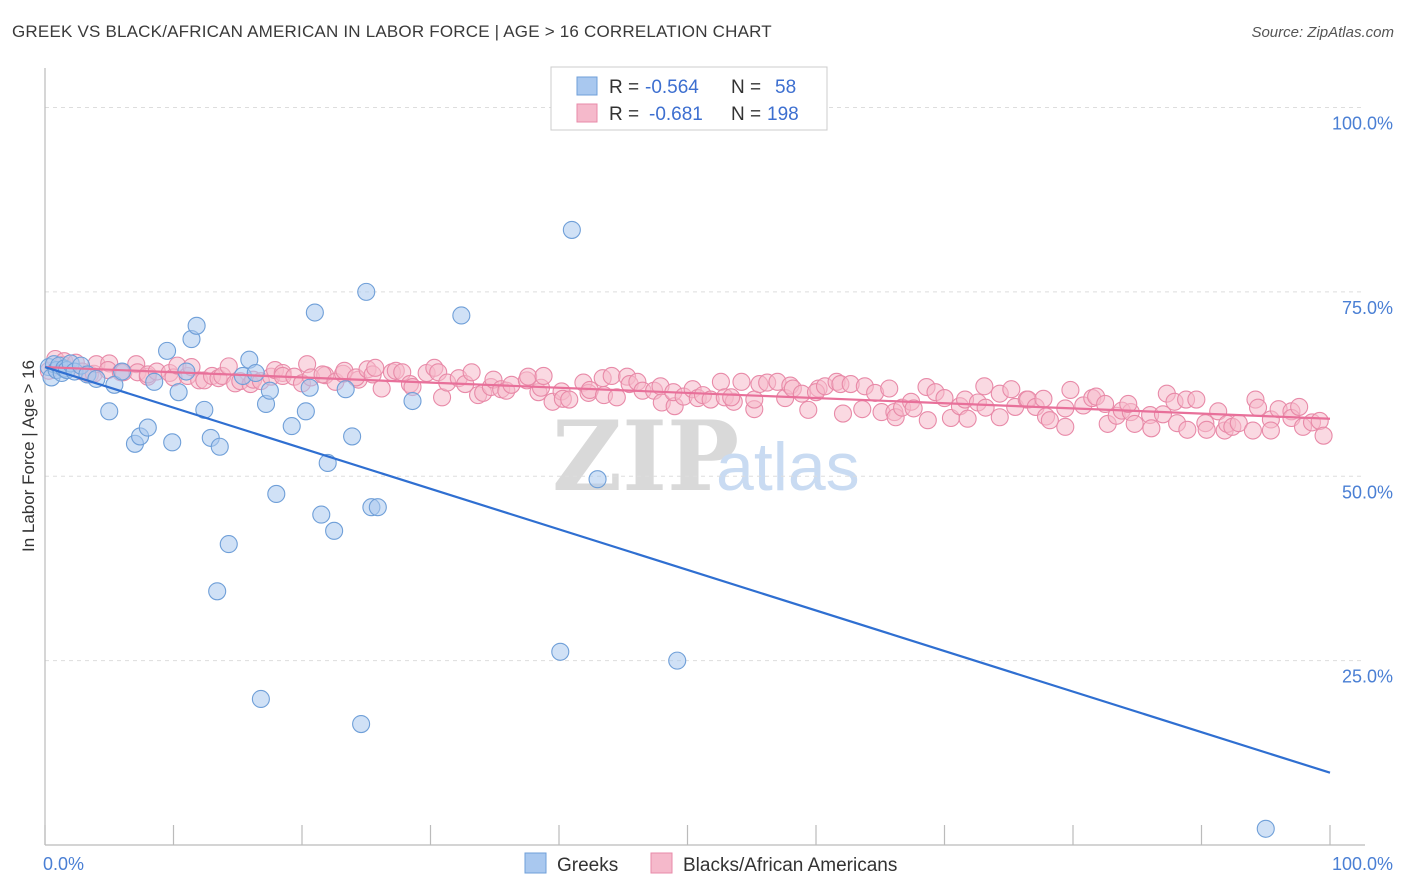 This screenshot has height=892, width=1406. I want to click on legend-r-value-2: -0.681, so click(676, 114).